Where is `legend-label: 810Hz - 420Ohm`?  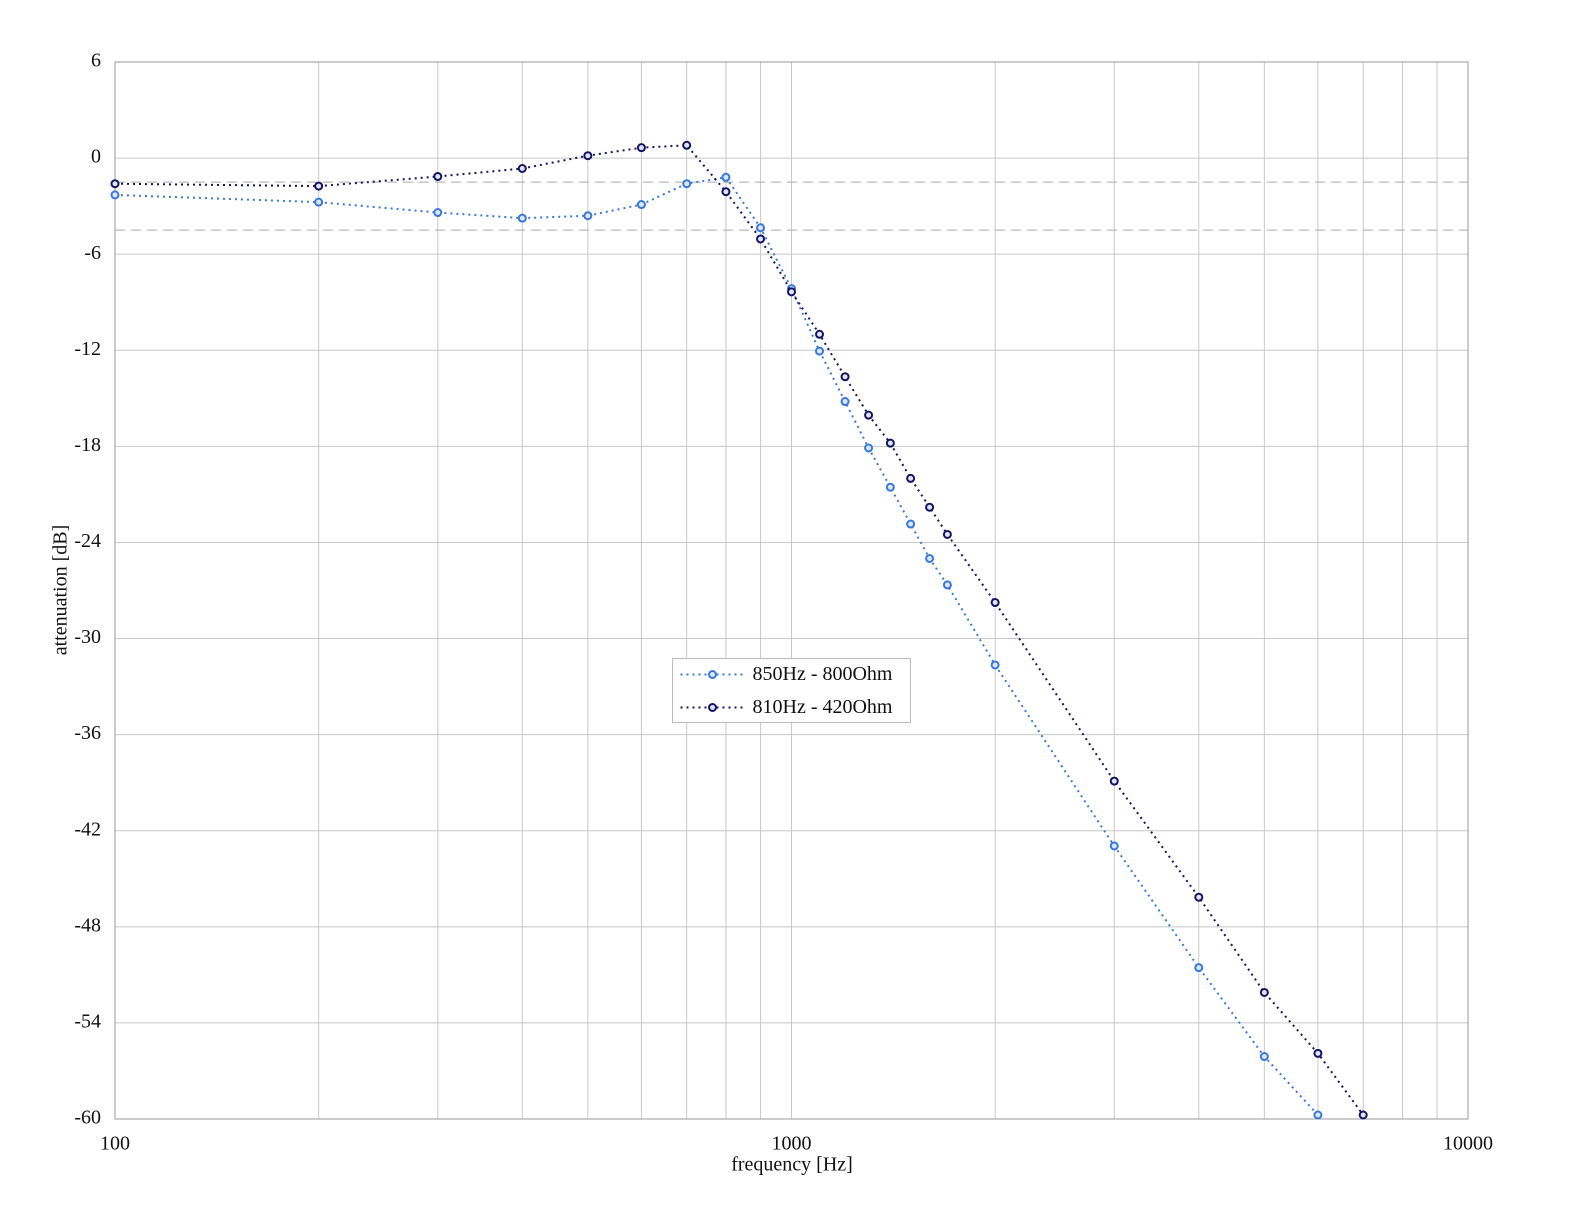 legend-label: 810Hz - 420Ohm is located at coordinates (823, 707).